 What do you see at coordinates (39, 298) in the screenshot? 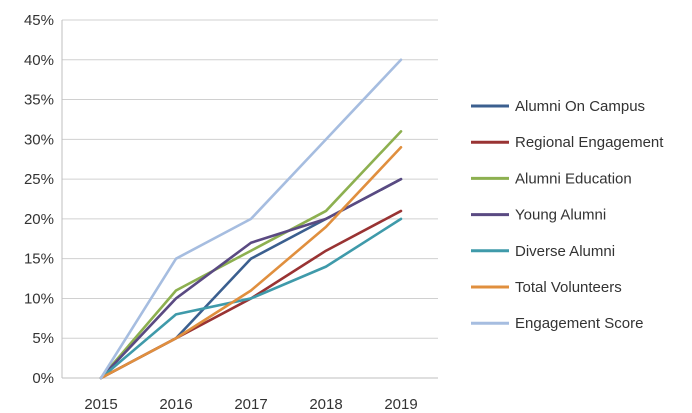
I see `y-tick-label: 10%` at bounding box center [39, 298].